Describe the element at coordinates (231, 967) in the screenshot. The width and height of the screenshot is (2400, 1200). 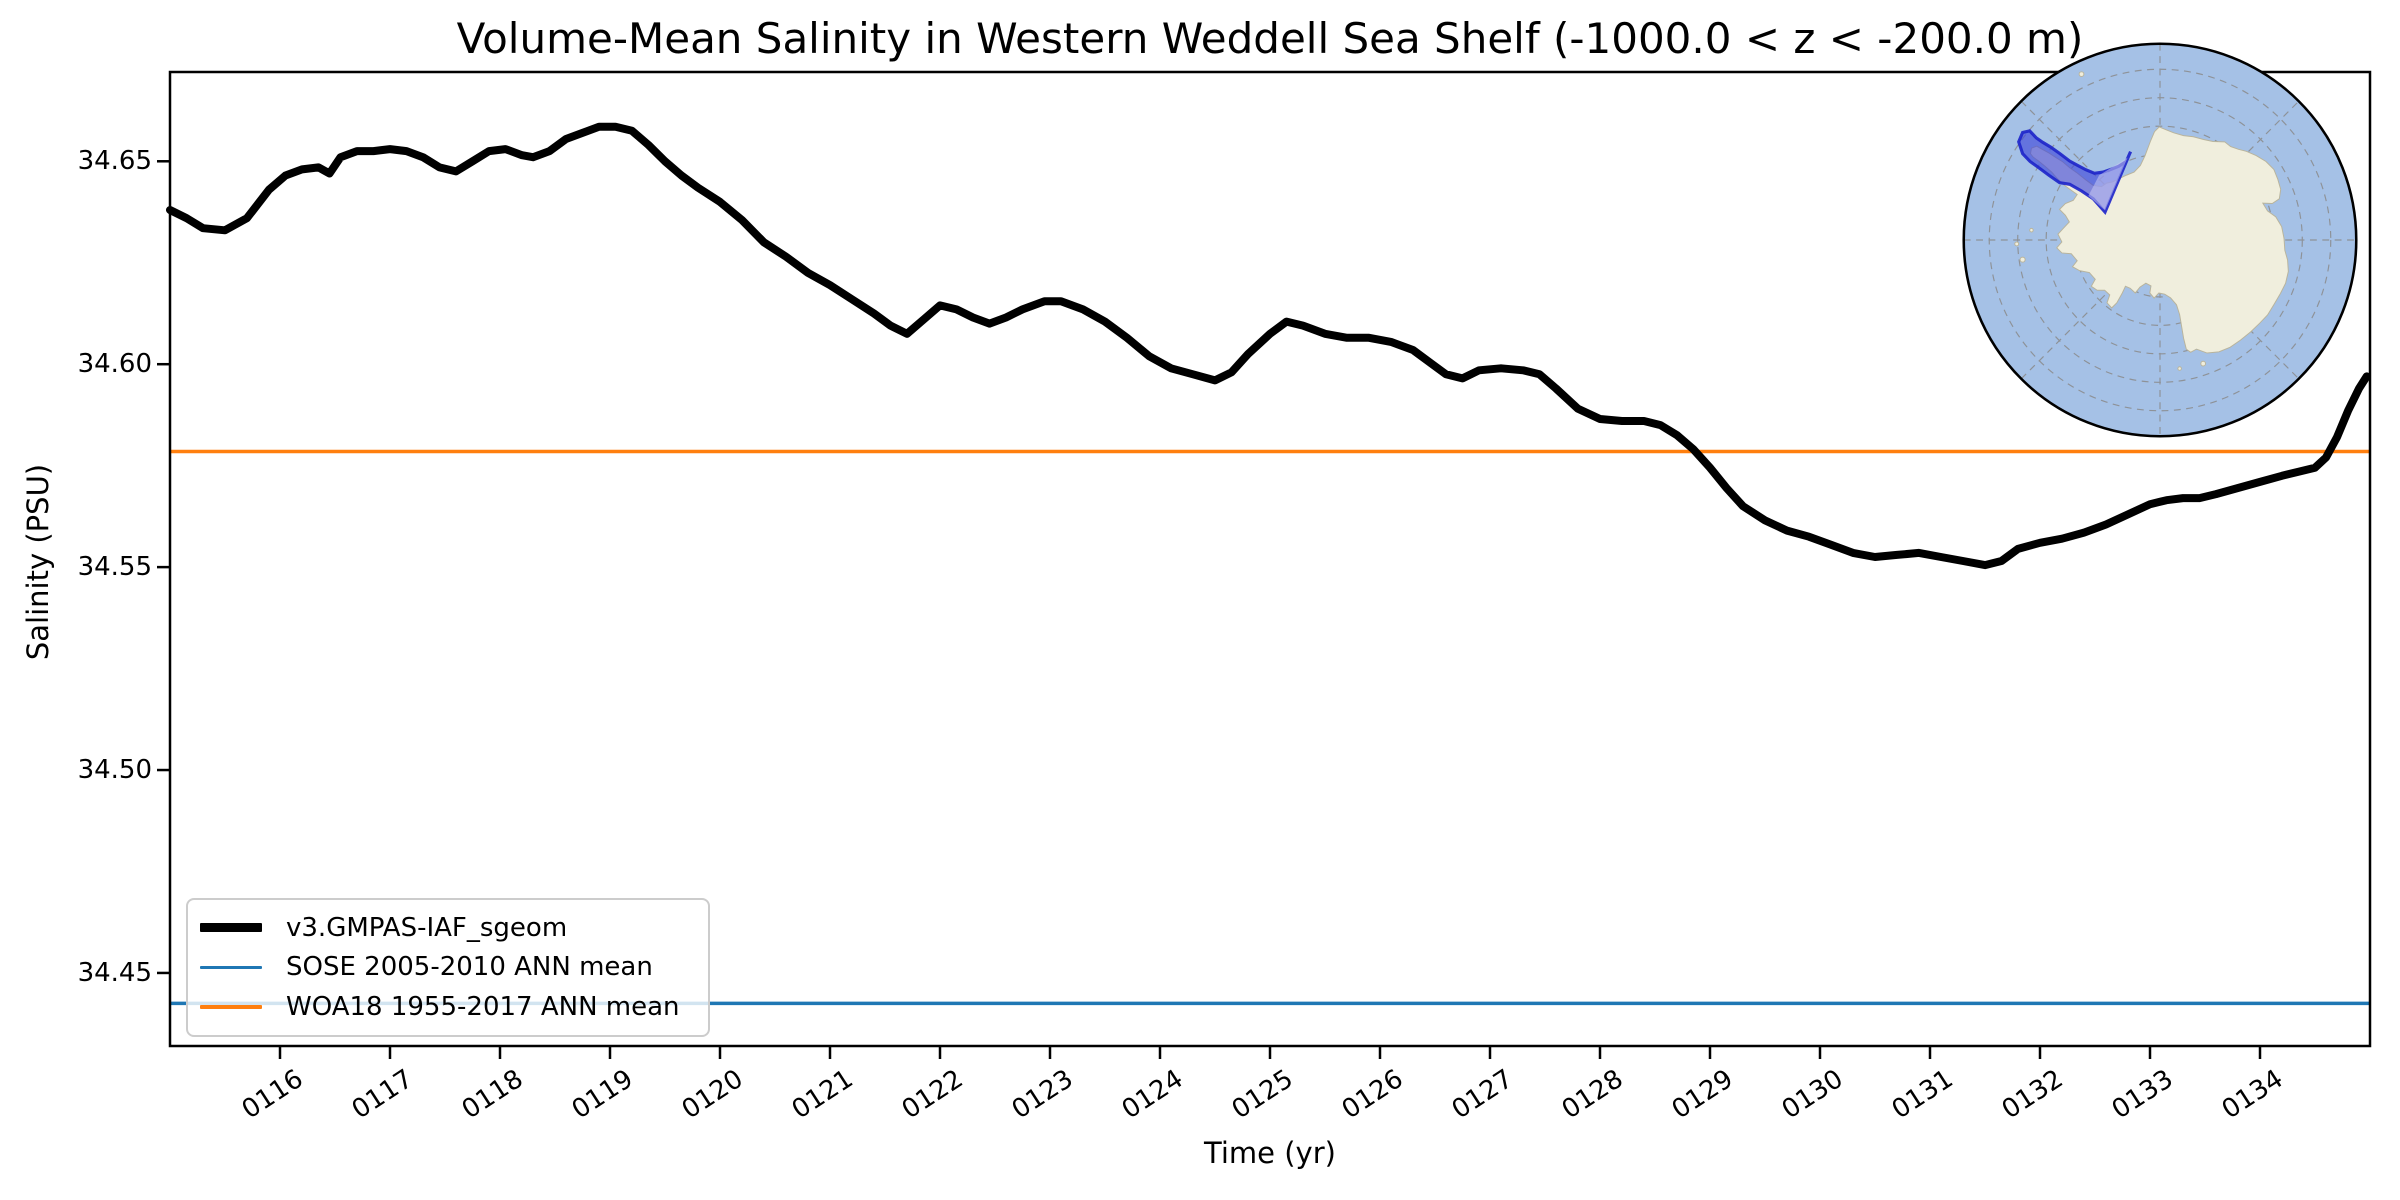
I see `sose-line-swatch` at that location.